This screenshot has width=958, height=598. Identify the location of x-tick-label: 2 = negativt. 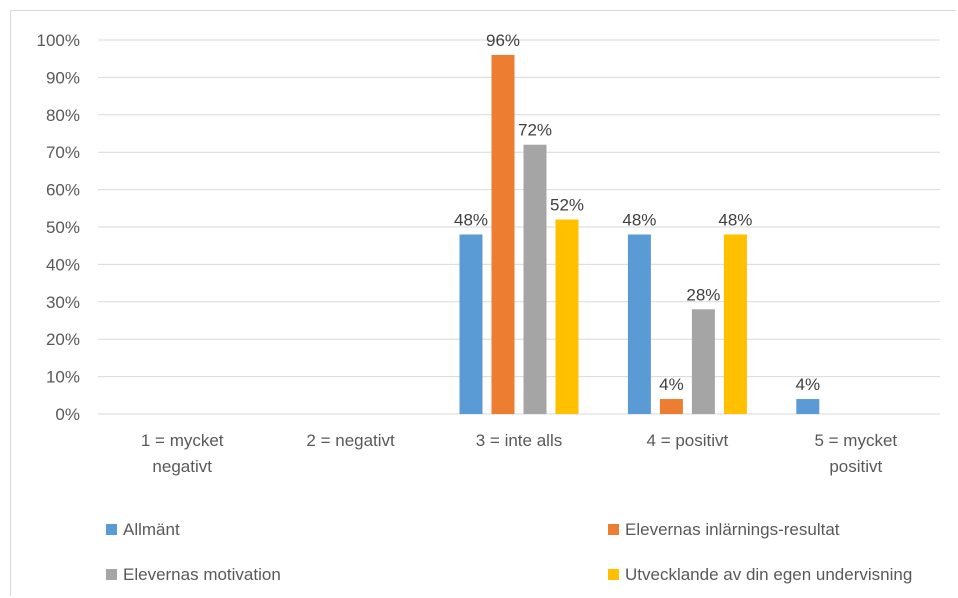
(350, 440).